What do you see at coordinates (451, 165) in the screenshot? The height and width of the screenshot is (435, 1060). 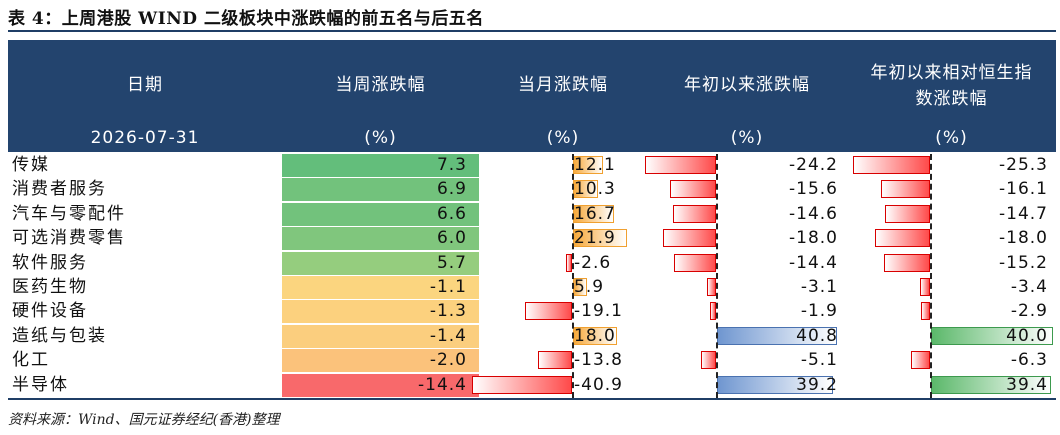 I see `week-change-value: 7.3` at bounding box center [451, 165].